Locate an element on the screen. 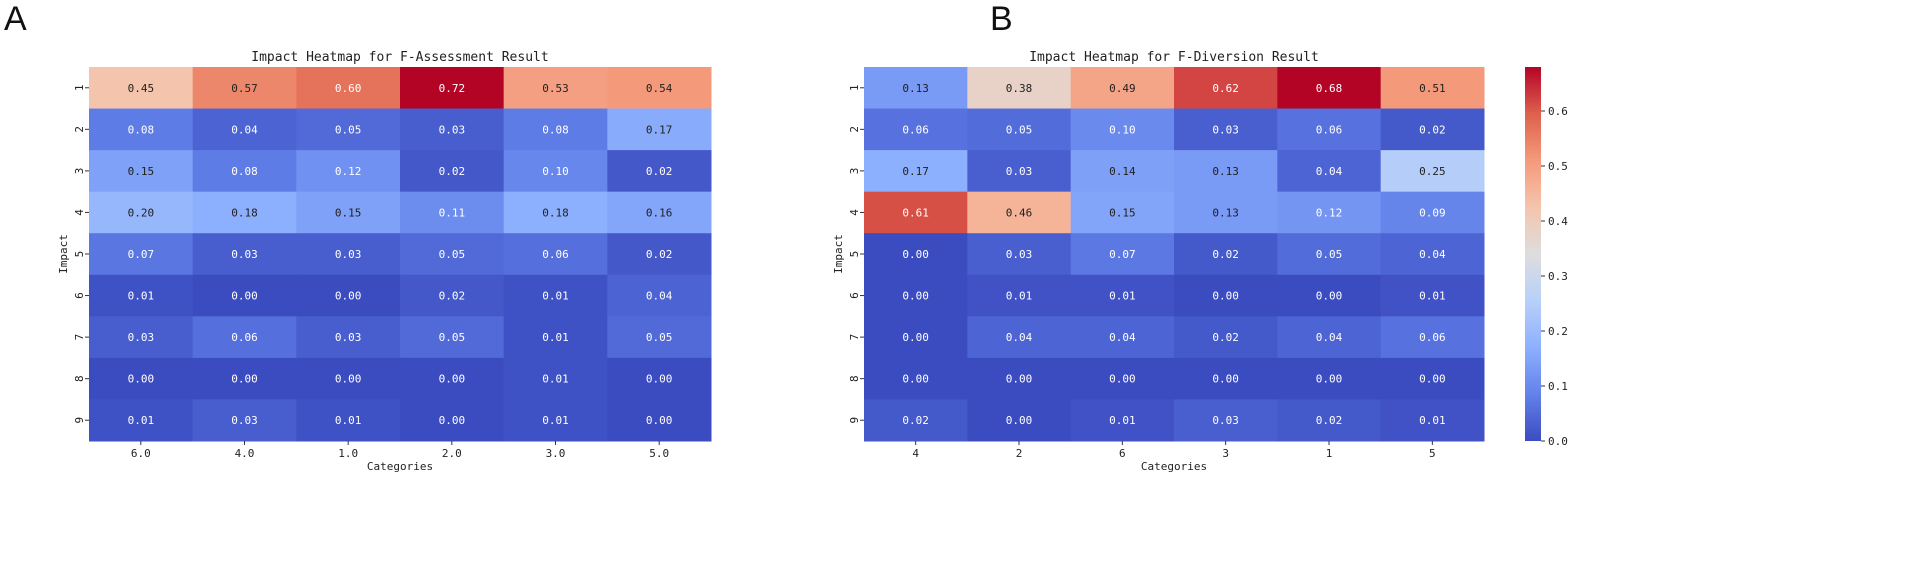 This screenshot has width=1908, height=576. y-tick-label-b: 8 is located at coordinates (854, 378).